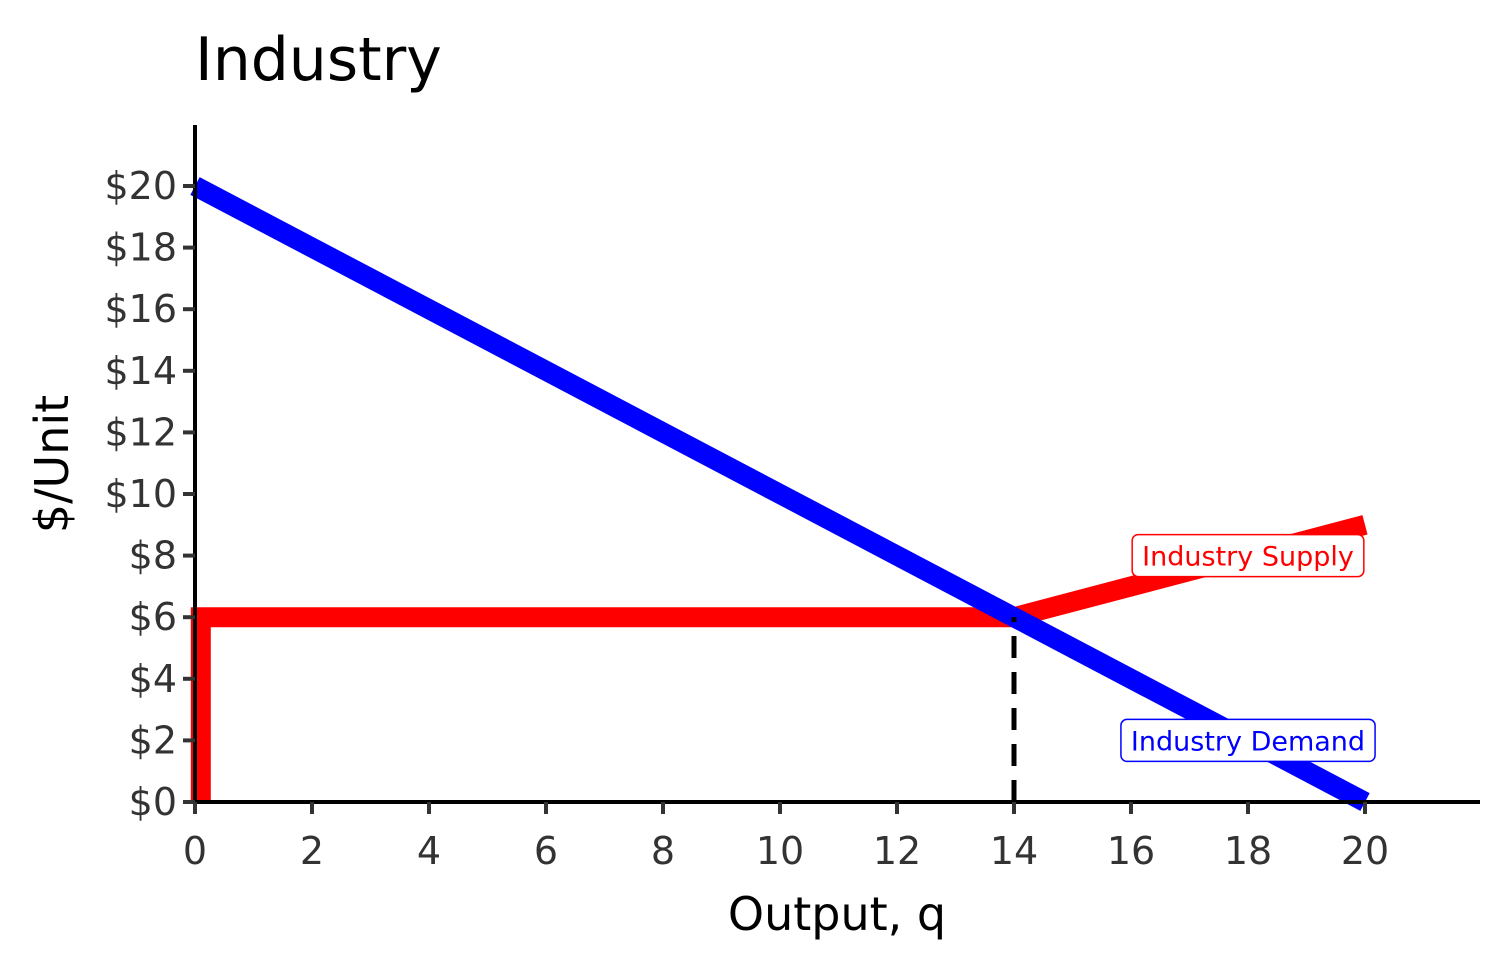 This screenshot has width=1512, height=972. What do you see at coordinates (546, 851) in the screenshot?
I see `x-tick-label: 6` at bounding box center [546, 851].